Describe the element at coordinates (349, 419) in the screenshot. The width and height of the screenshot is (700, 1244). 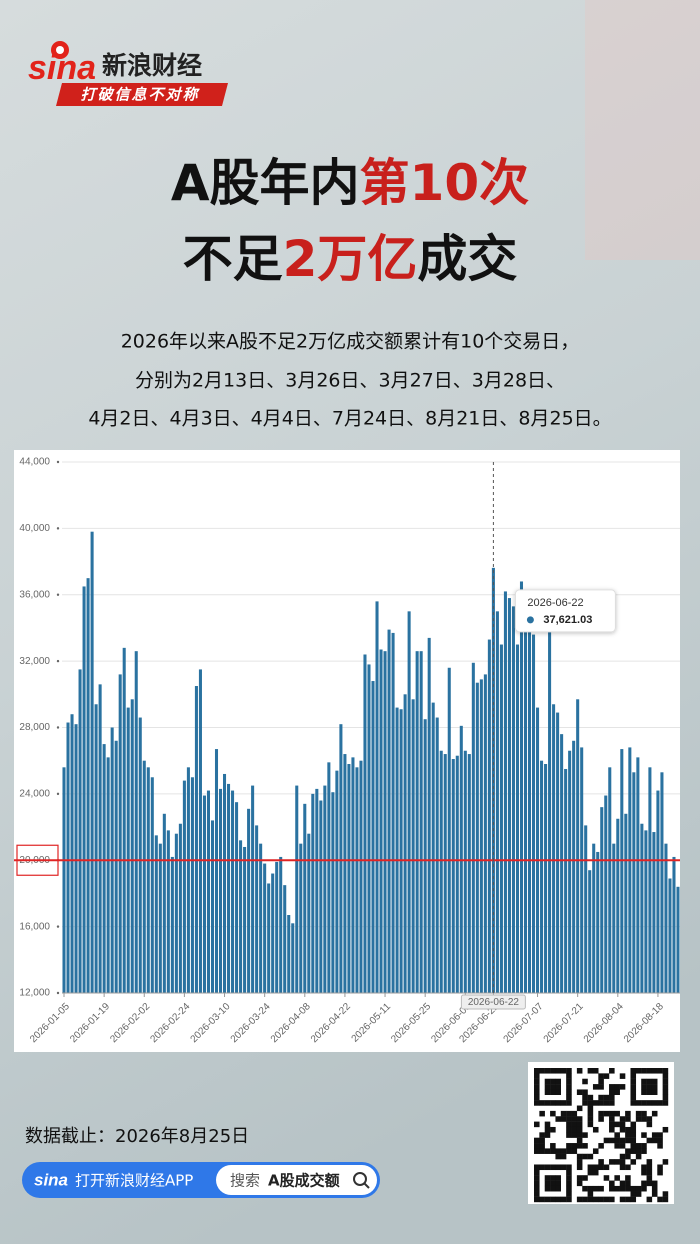
I see `intro-line: 4月2日、4月3日、4月4日、7月24日、8月21日、8月25日。` at that location.